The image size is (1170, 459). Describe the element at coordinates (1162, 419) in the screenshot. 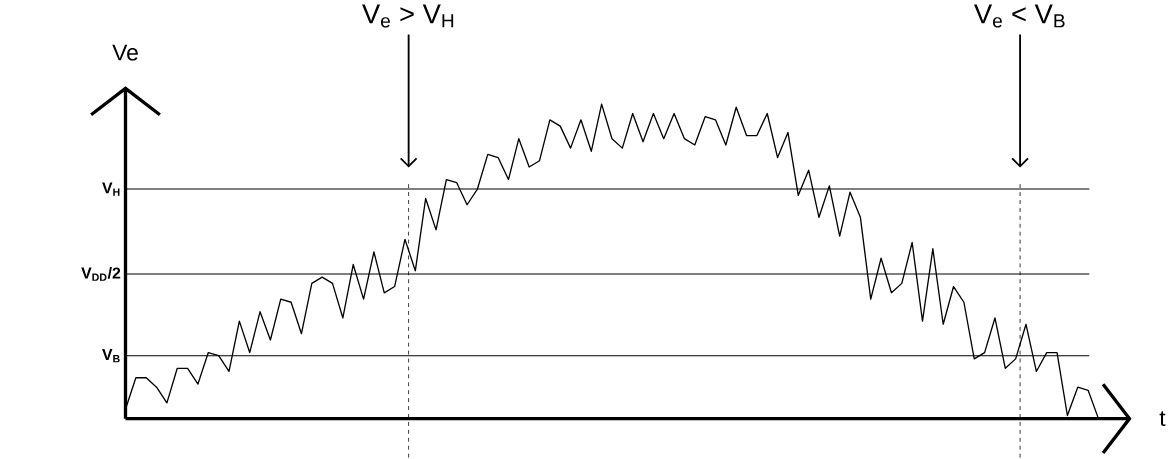

I see `x-axis-title: t` at that location.